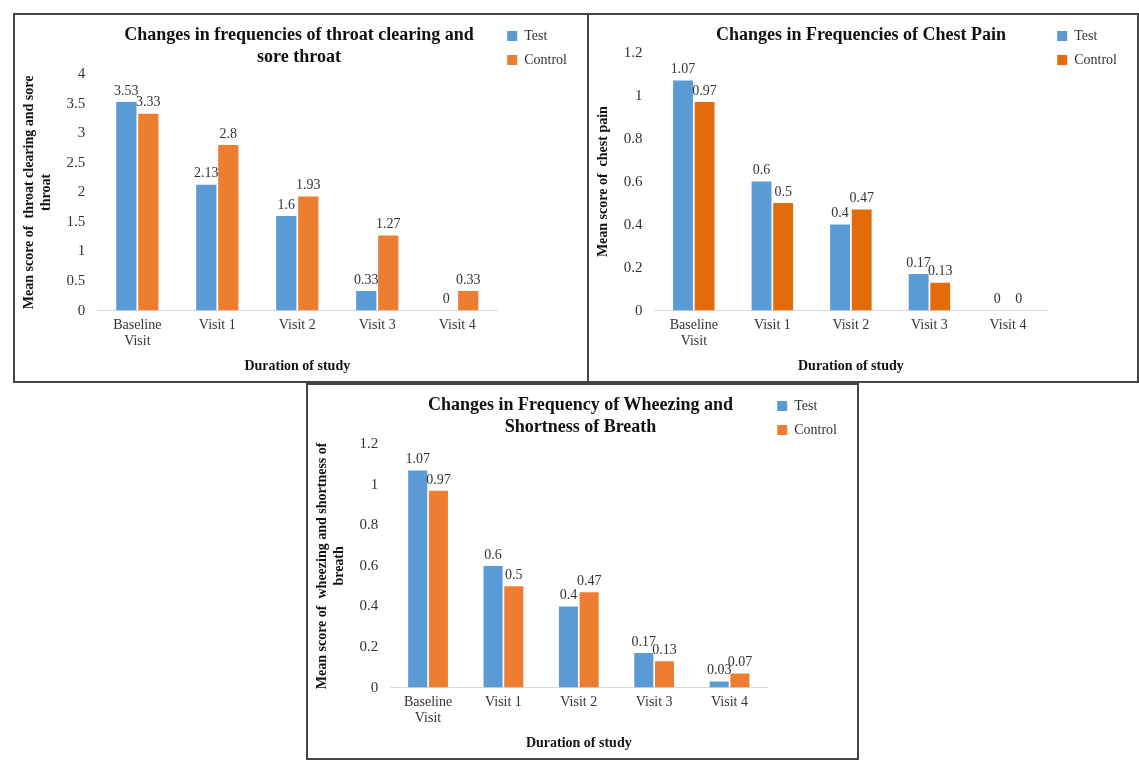 This screenshot has width=1139, height=760. I want to click on y-tick-label: 1.5, so click(76, 220).